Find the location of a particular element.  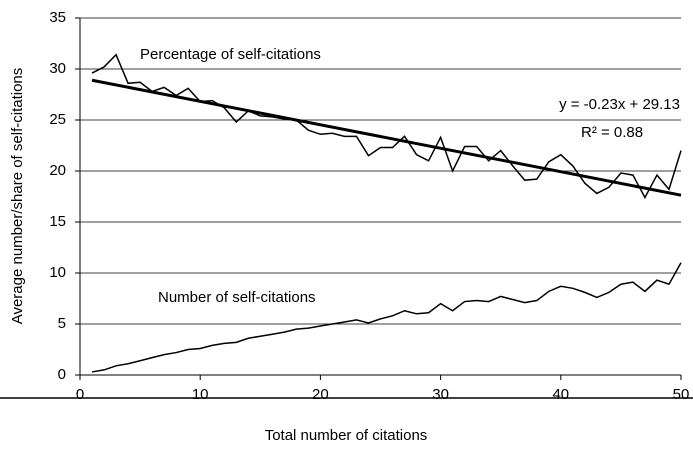

y-tick-label: 15 is located at coordinates (57, 221).